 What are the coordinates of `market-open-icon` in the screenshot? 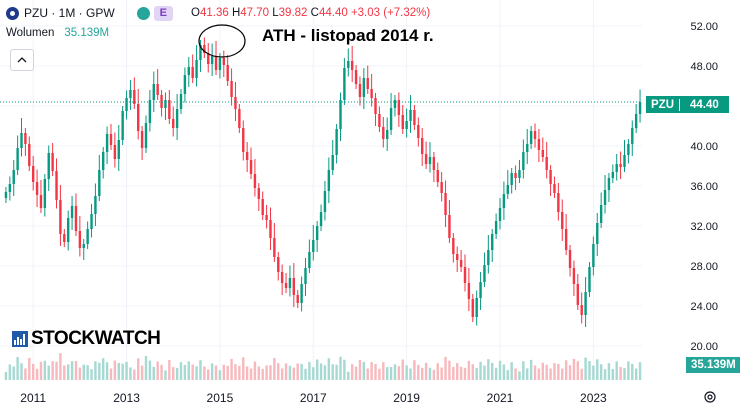 It's located at (143, 13).